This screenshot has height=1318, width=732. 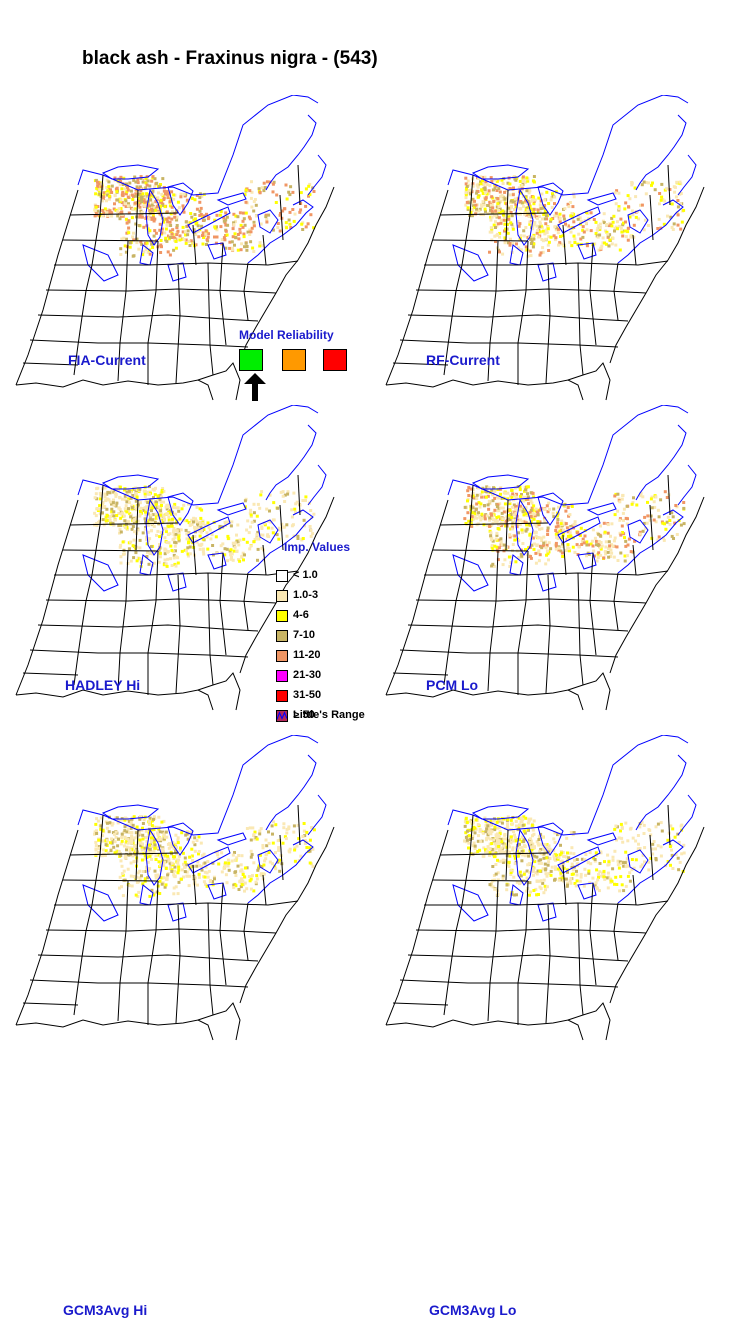 What do you see at coordinates (317, 547) in the screenshot?
I see `legend-title: Imp. Values` at bounding box center [317, 547].